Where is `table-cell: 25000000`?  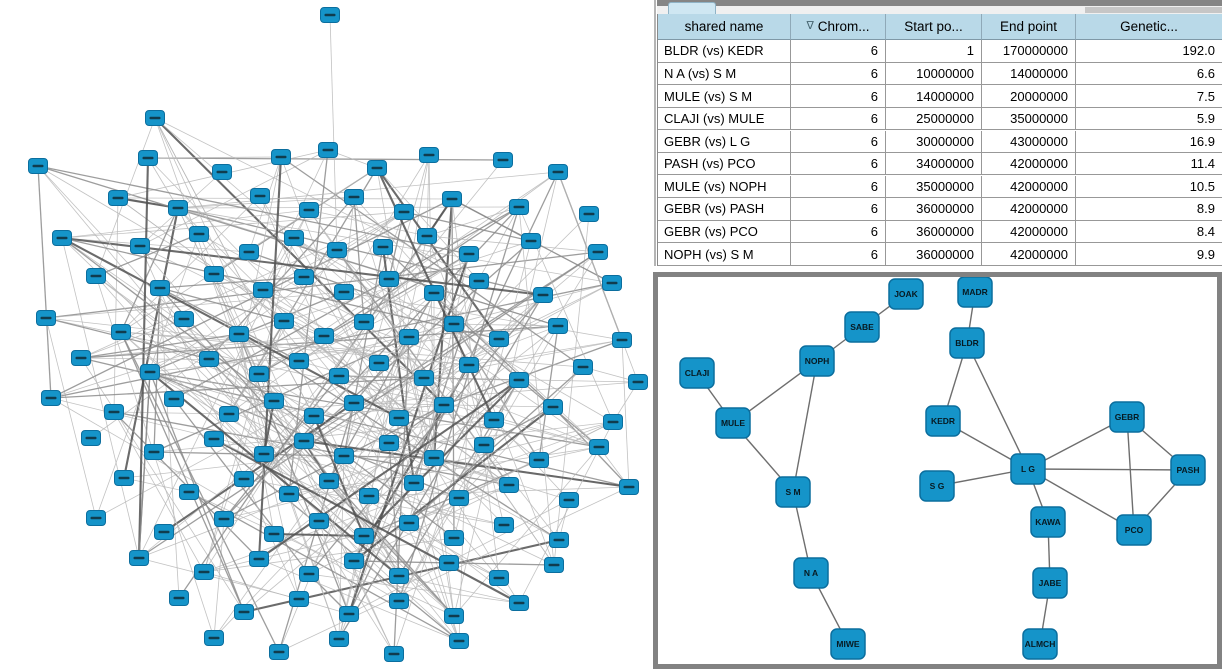
table-cell: 25000000 is located at coordinates (934, 119).